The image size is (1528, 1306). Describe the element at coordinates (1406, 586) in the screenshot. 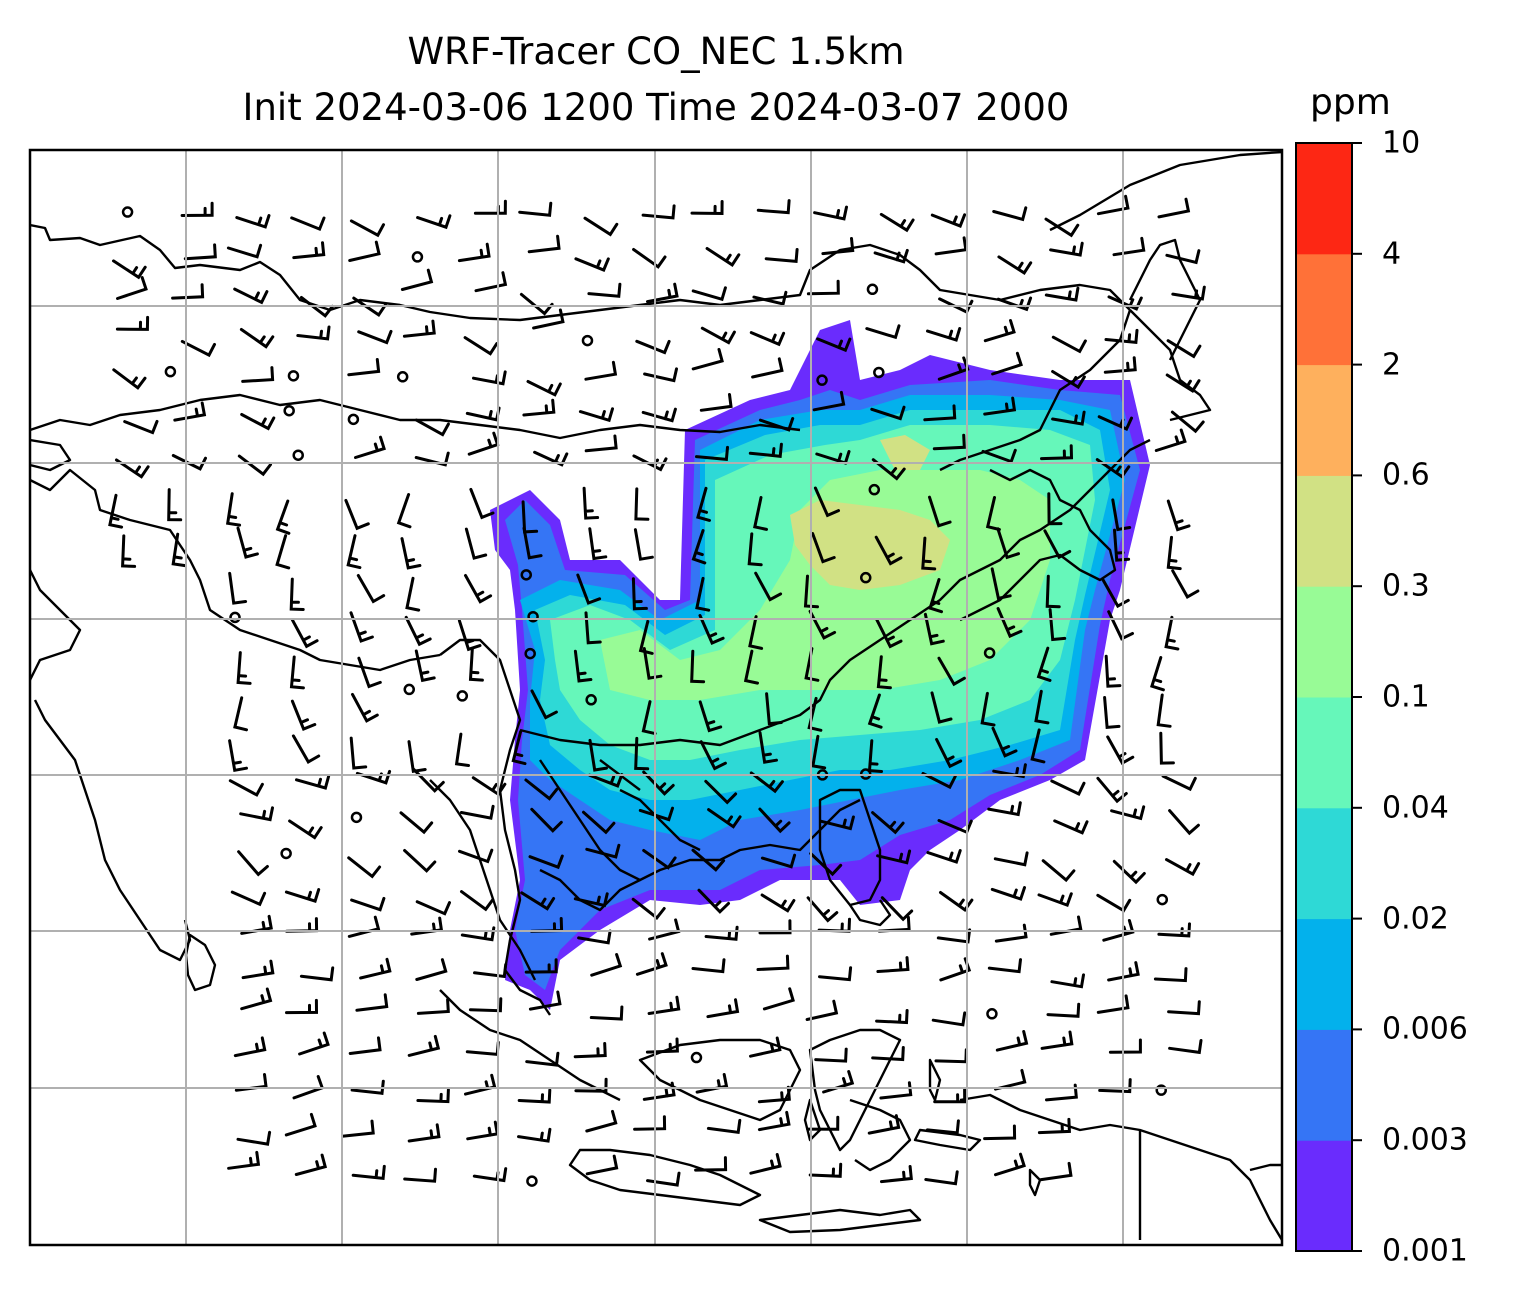

I see `colorbar-tick-label: 0.3` at that location.